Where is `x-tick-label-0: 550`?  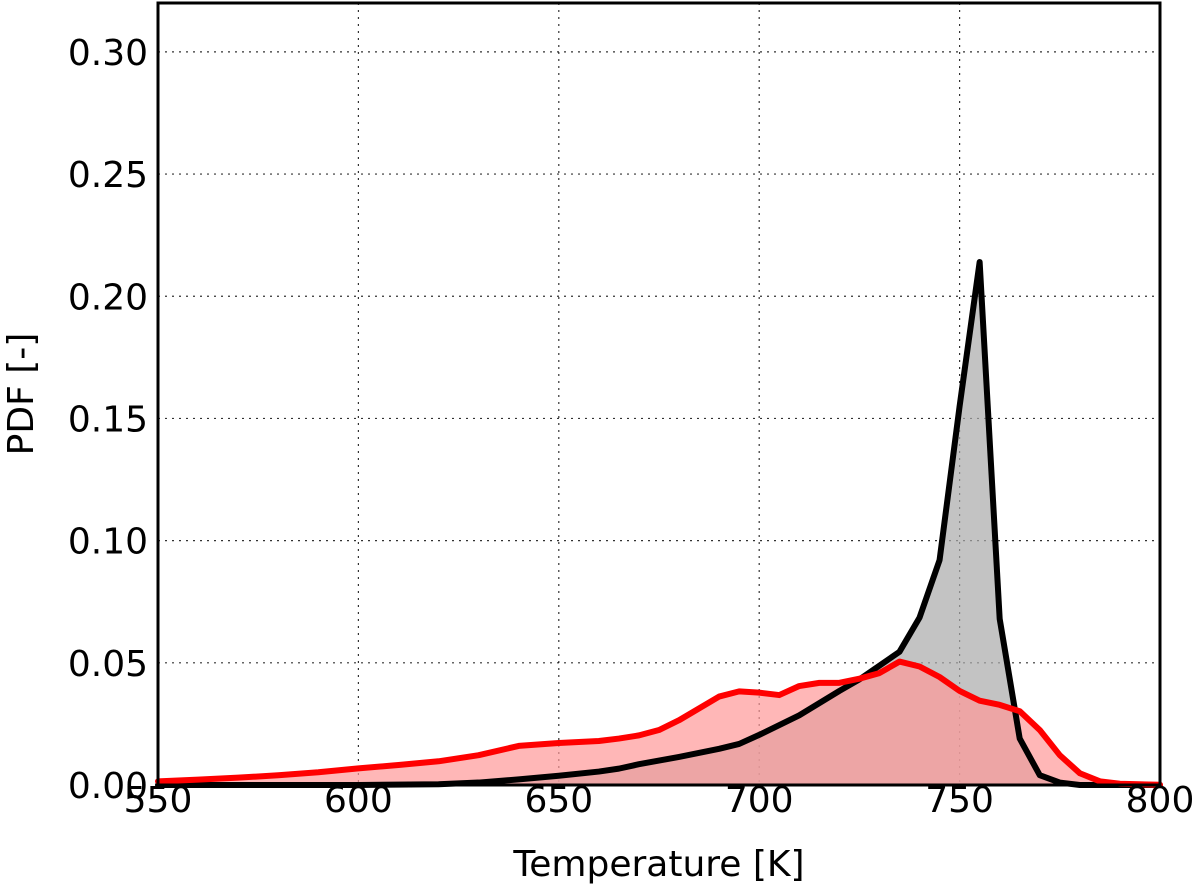
x-tick-label-0: 550 is located at coordinates (158, 800).